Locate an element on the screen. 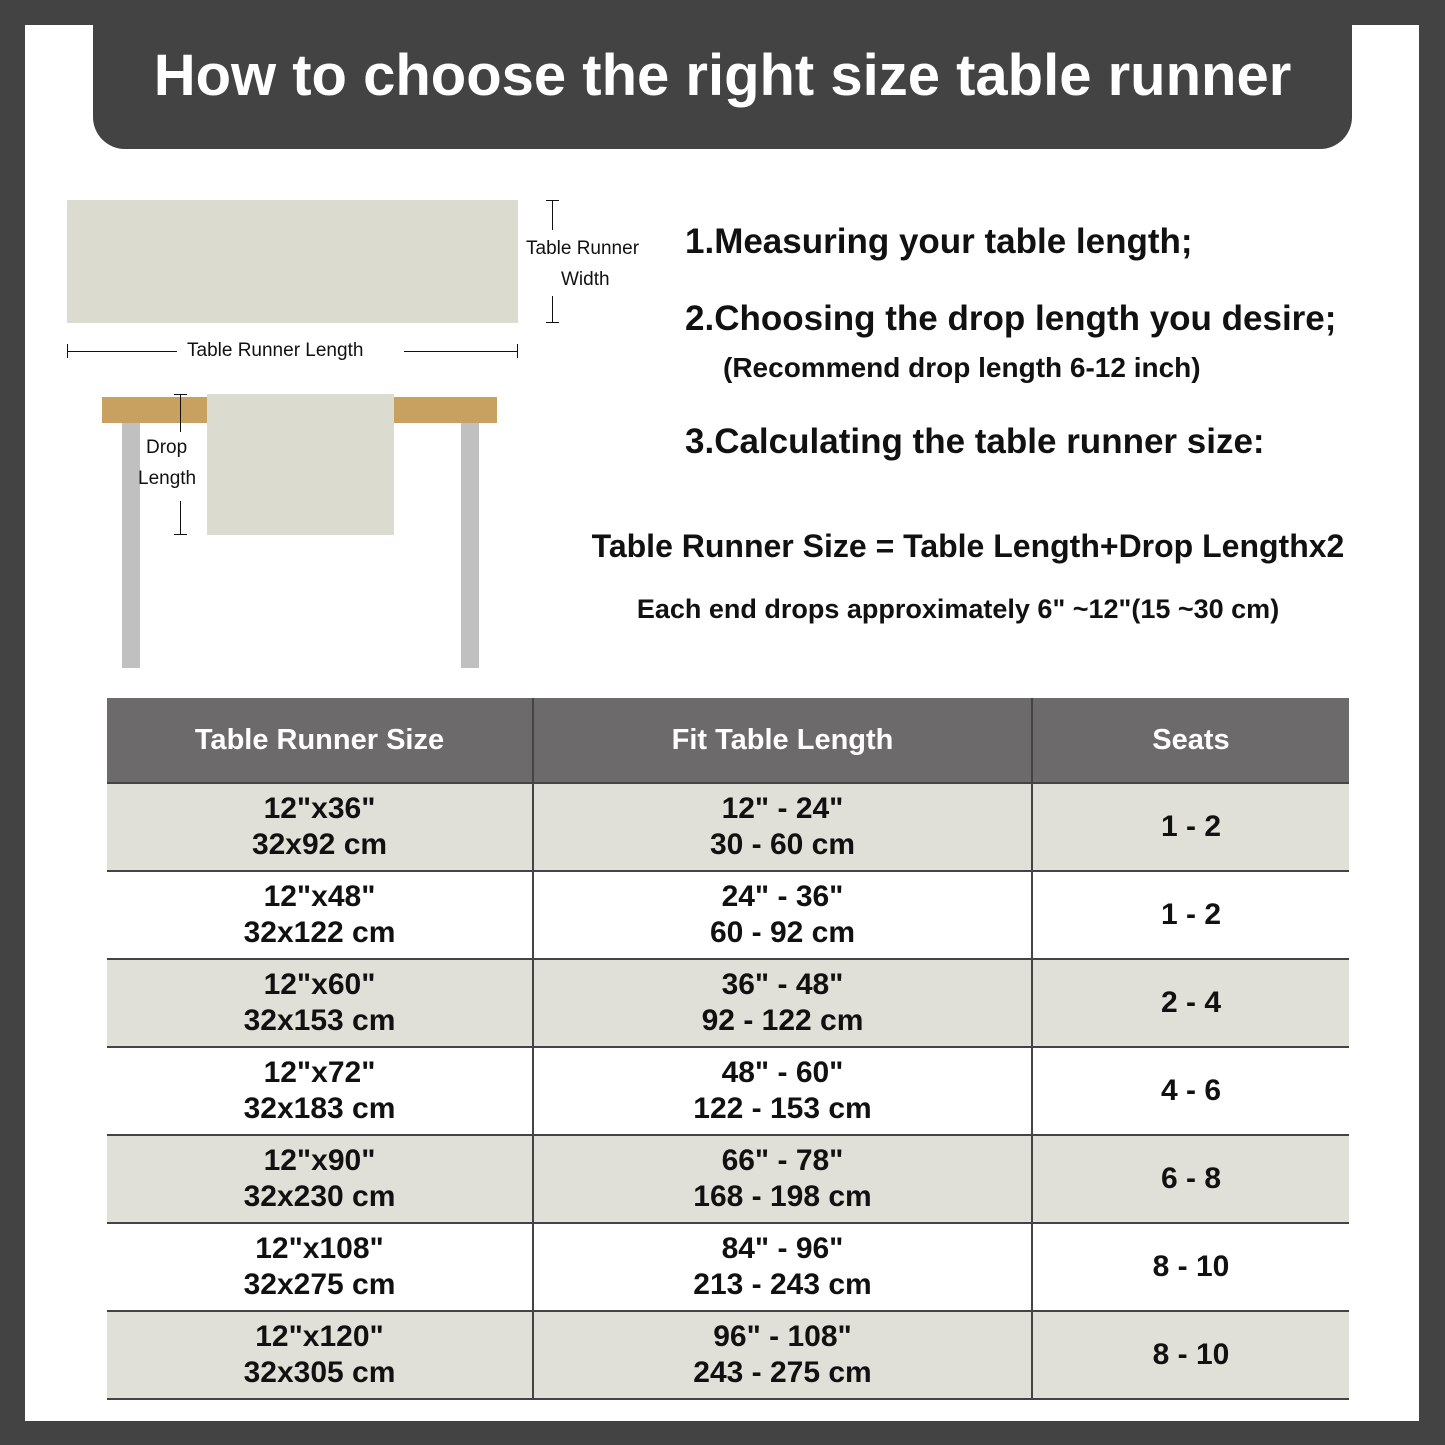  table-row: 12"x48" 32x122 cm 24" - 36" 60 - 92 cm 1 - 2 is located at coordinates (728, 915).